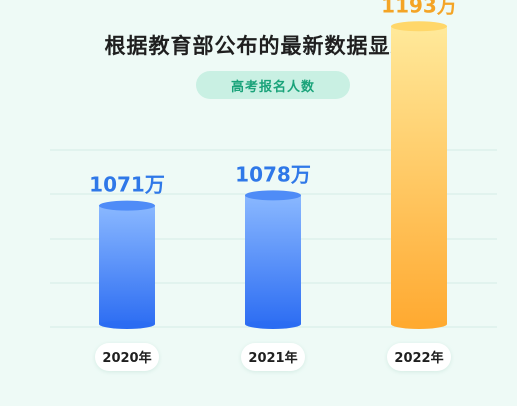 The height and width of the screenshot is (406, 517). I want to click on bar-2020年, so click(127, 264).